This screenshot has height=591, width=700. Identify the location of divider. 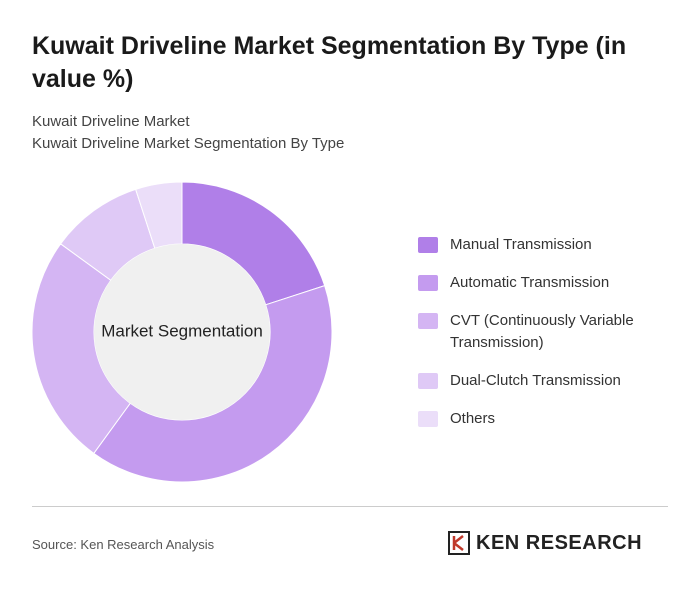
(350, 506).